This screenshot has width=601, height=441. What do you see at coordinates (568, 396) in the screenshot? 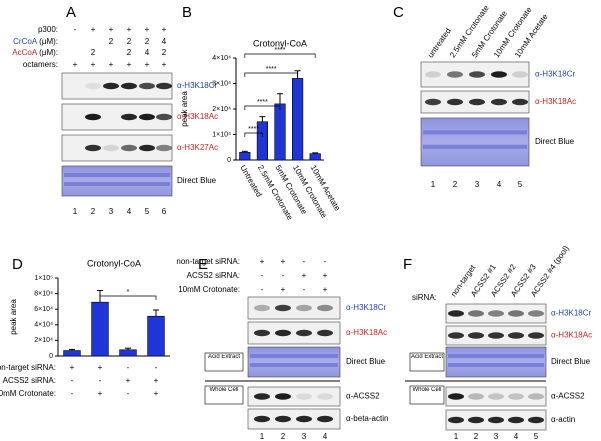
I see `blot-label: α-ACSS2` at bounding box center [568, 396].